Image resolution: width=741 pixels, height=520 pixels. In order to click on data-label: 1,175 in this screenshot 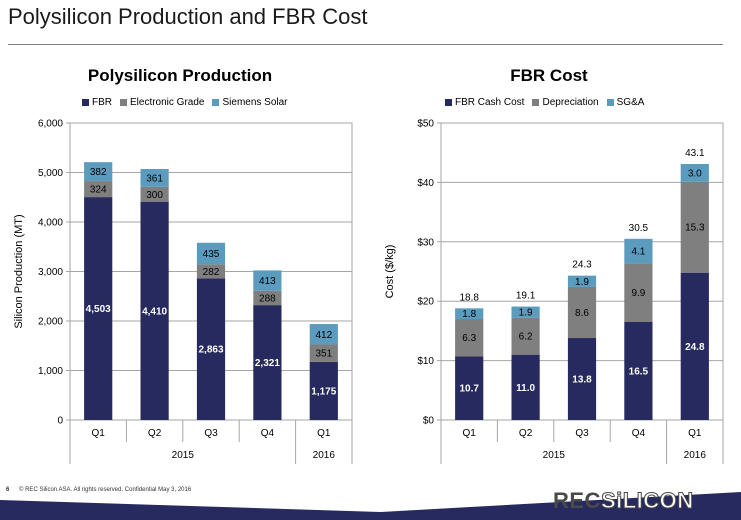, I will do `click(323, 391)`.